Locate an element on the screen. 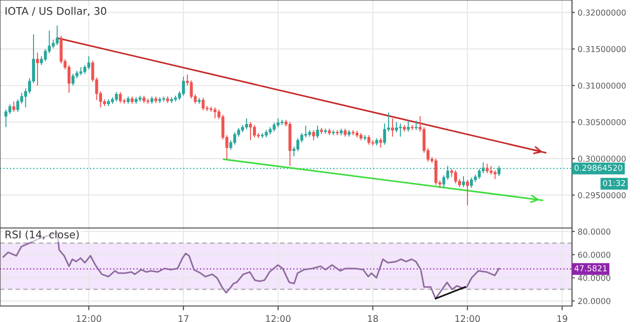 Image resolution: width=640 pixels, height=322 pixels. y-tick-label: 0.30000000 is located at coordinates (602, 159).